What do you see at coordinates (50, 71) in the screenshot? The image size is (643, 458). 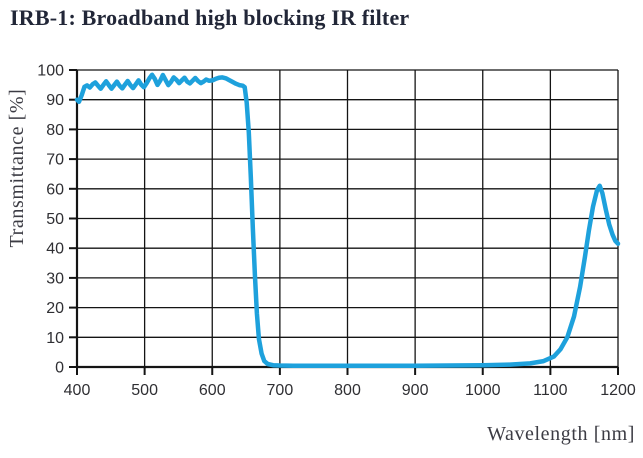 I see `y-tick-label: 100` at bounding box center [50, 71].